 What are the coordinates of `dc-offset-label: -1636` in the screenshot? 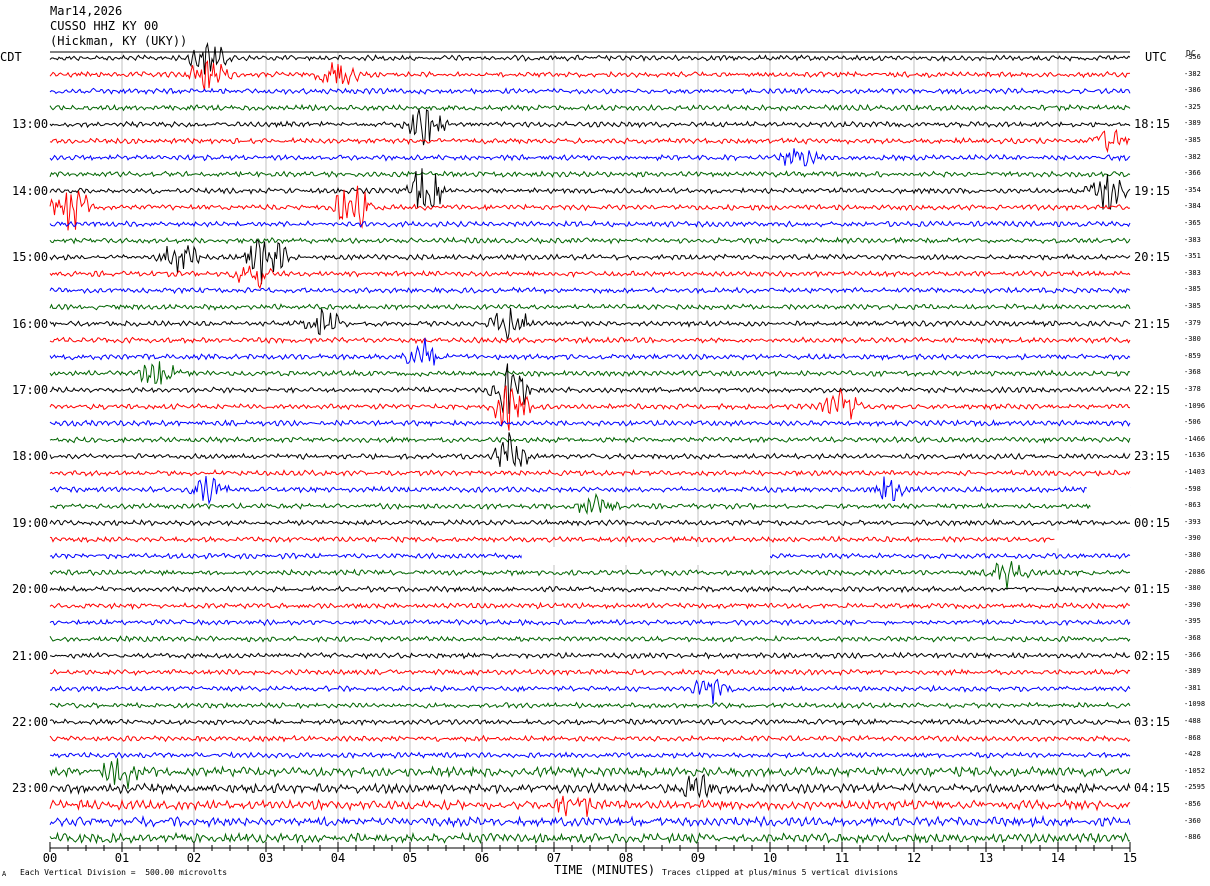 It's located at (1195, 455).